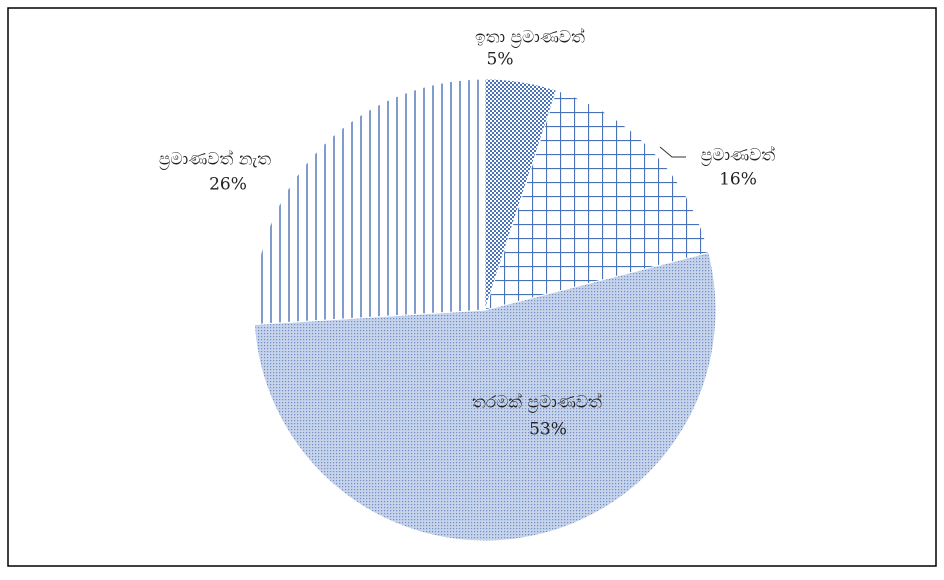  I want to click on slice-label: තරමක් ප්‍රමාණවත්, so click(537, 402).